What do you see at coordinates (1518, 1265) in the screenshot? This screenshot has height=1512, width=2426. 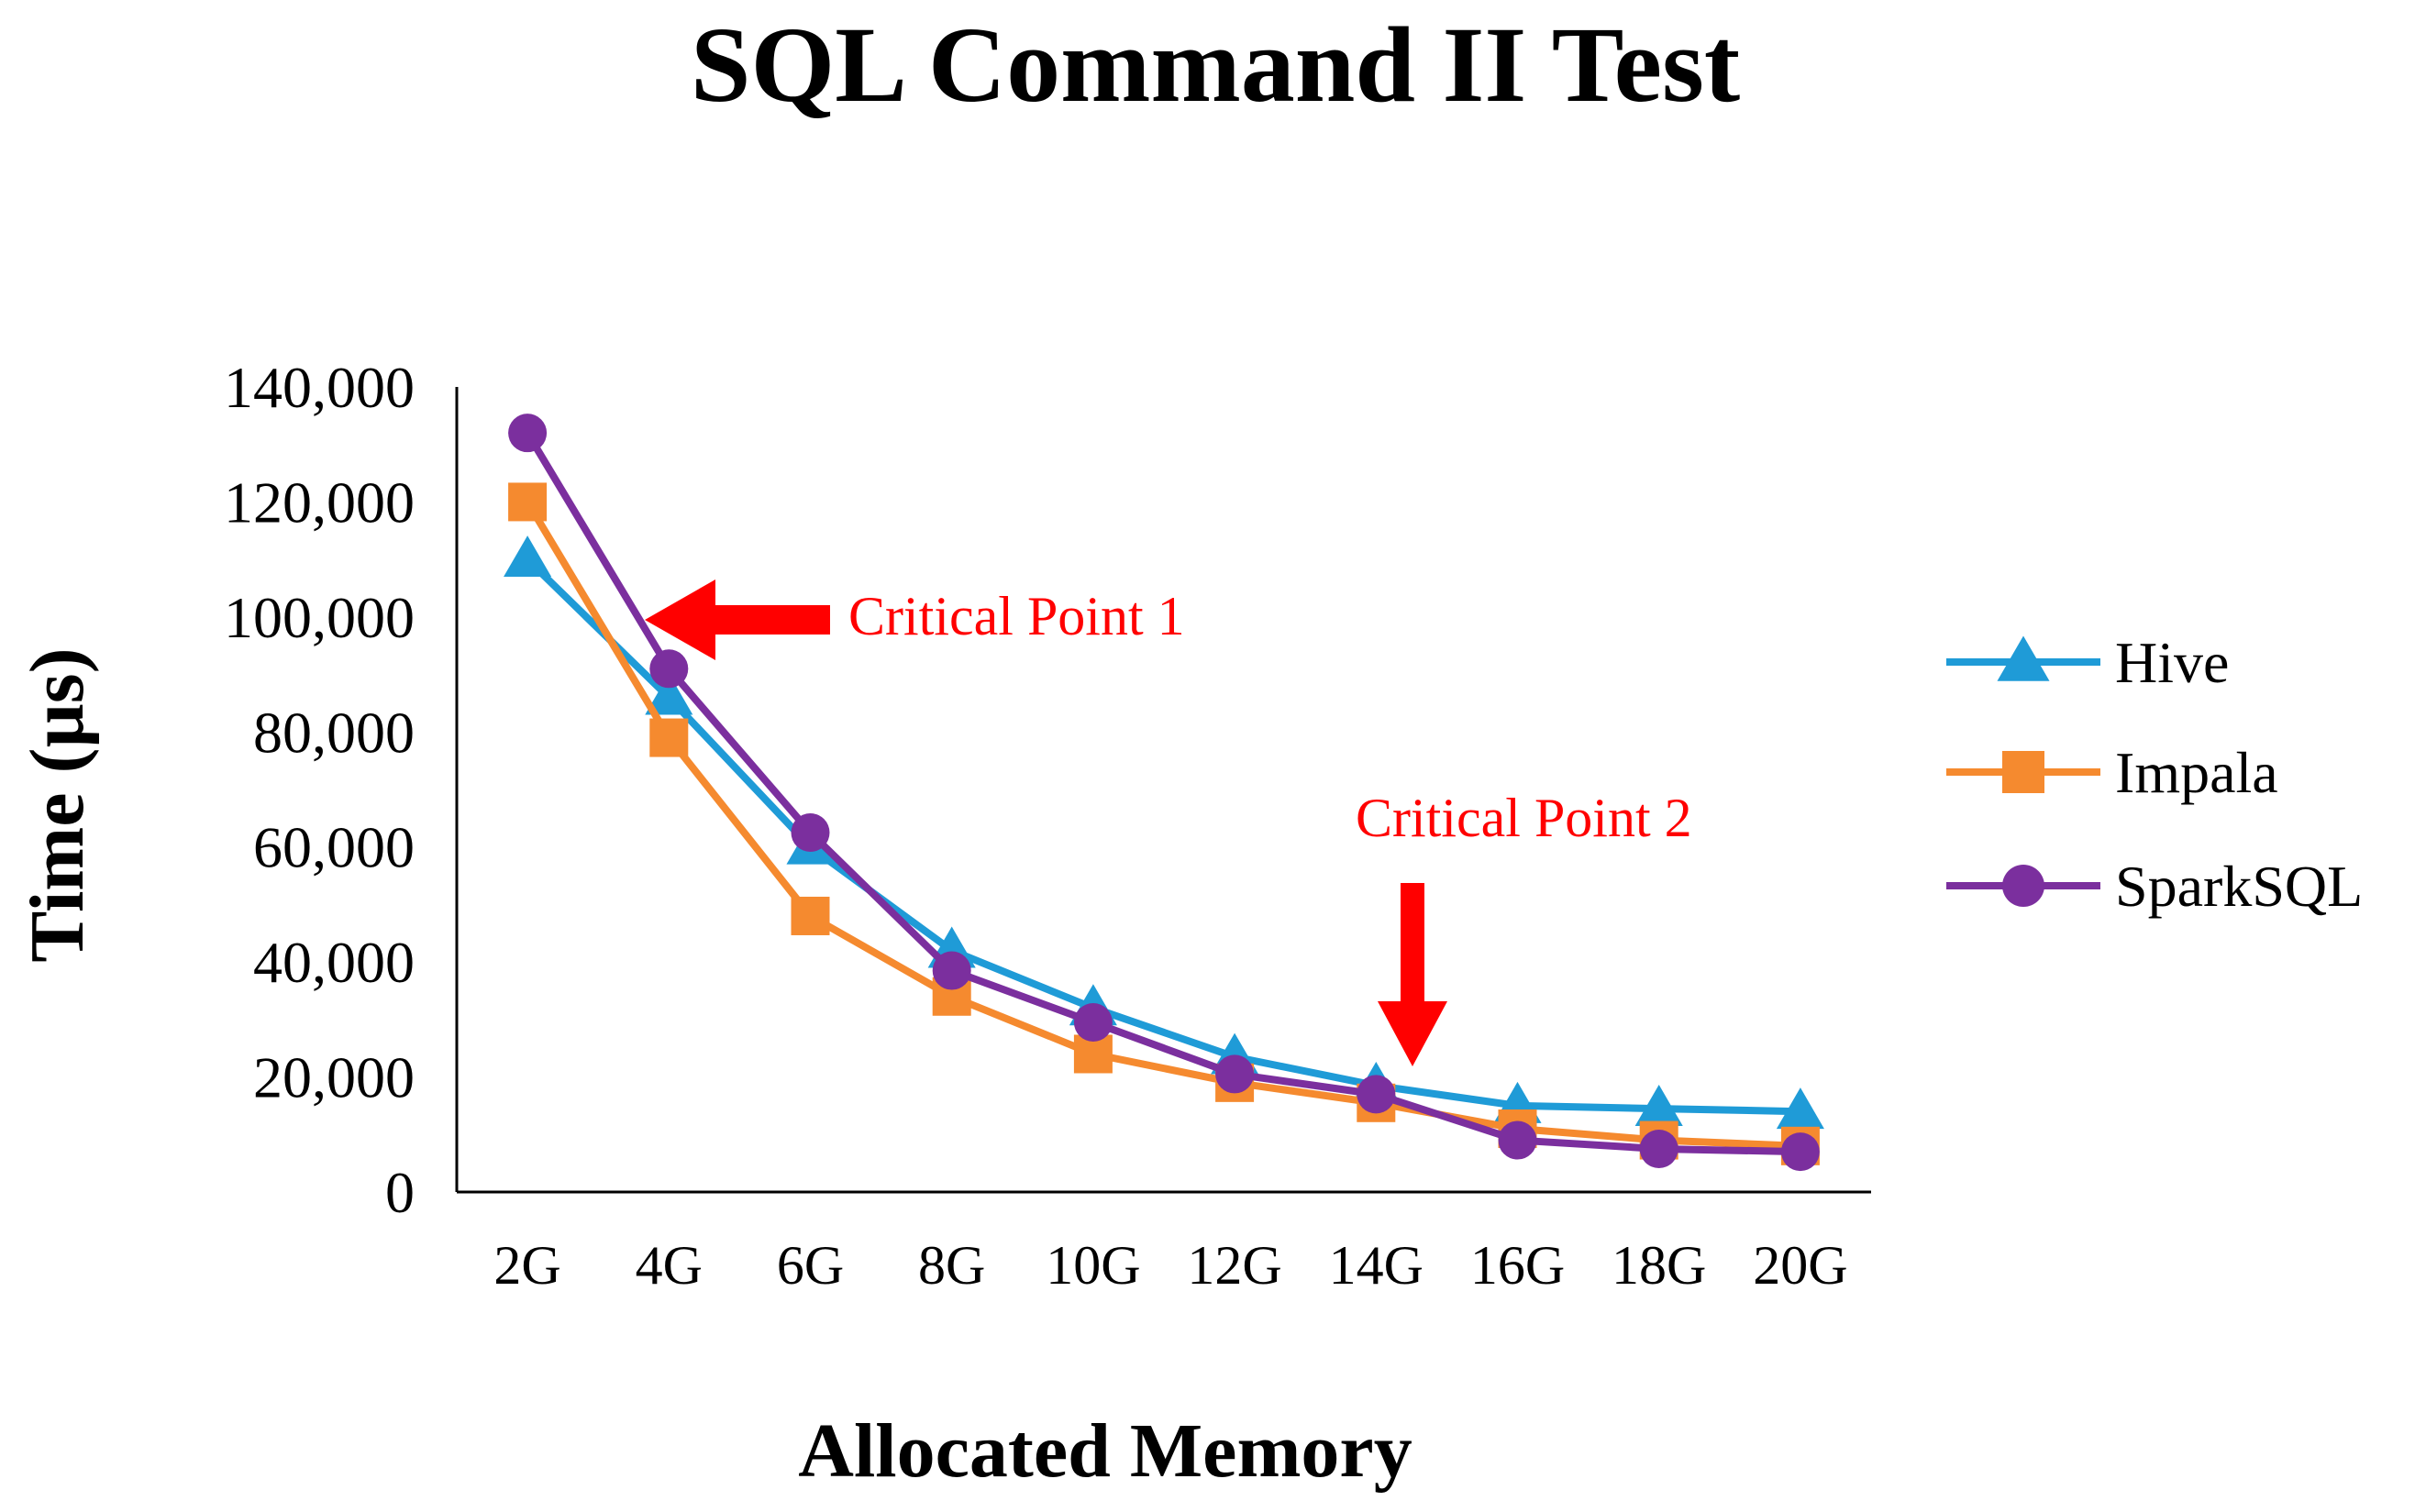 I see `x-tick-label: 16G` at bounding box center [1518, 1265].